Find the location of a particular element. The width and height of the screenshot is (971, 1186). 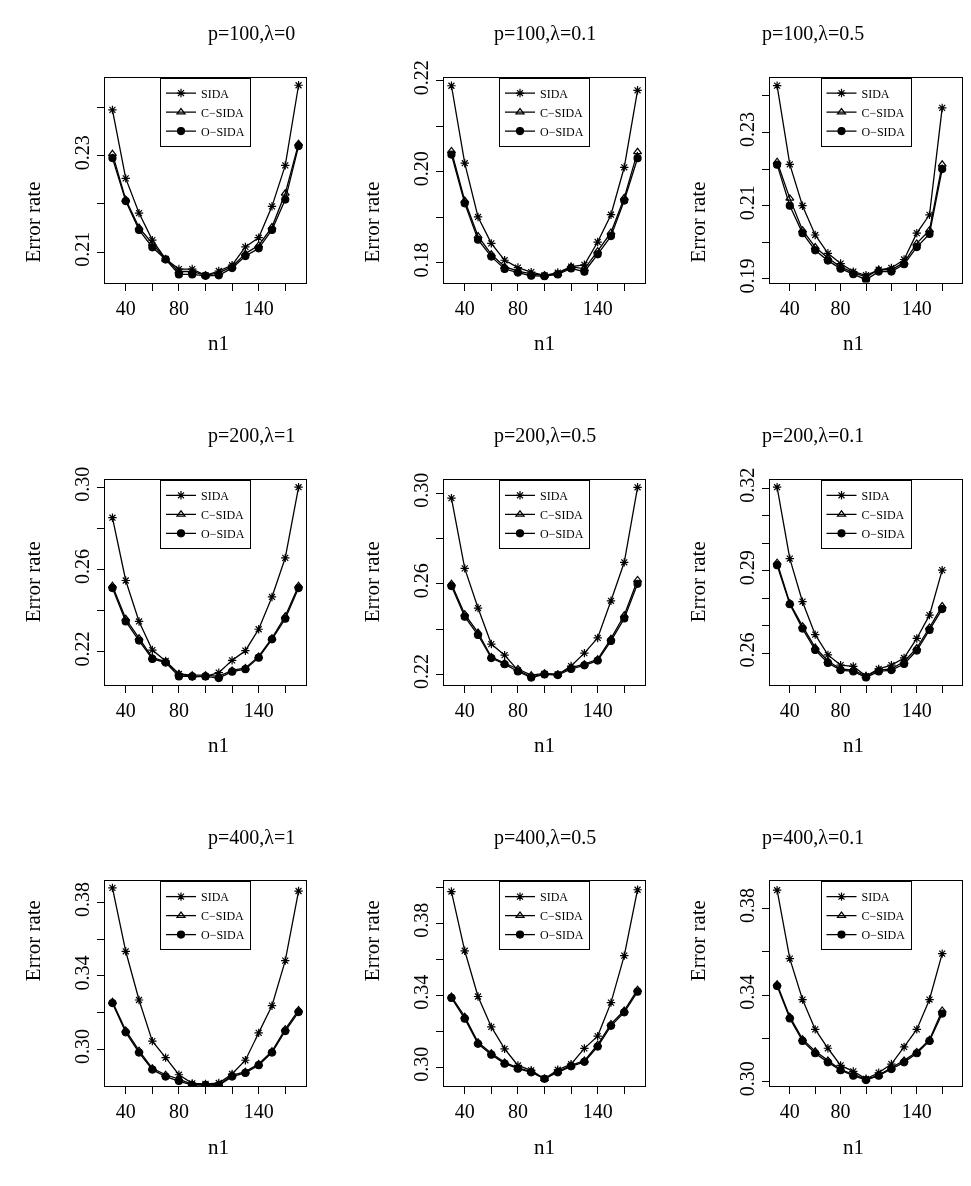

y-tick-label: 0.32 is located at coordinates (746, 485).